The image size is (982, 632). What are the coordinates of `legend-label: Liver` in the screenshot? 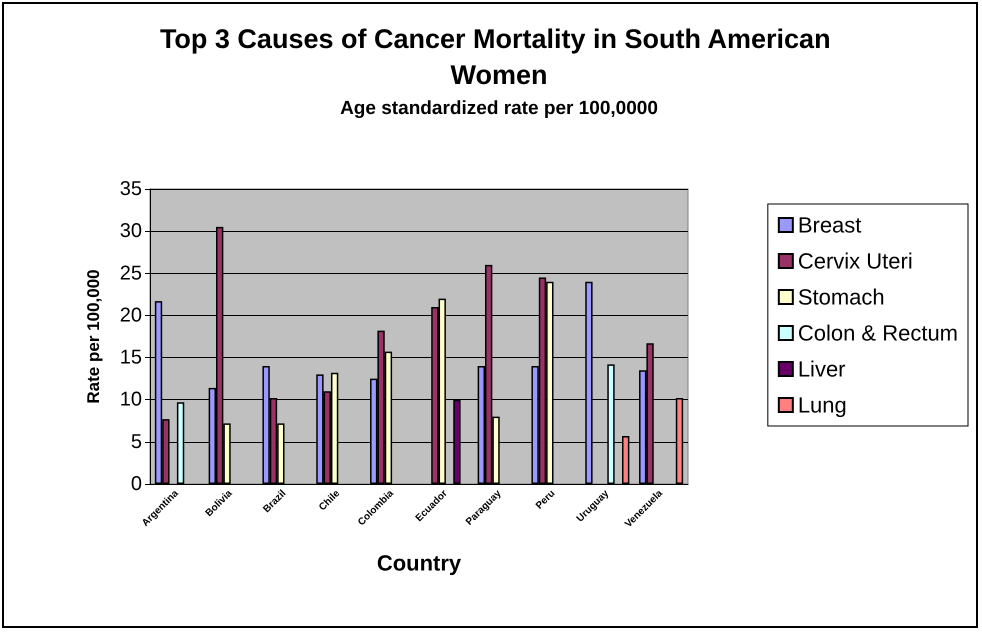 It's located at (822, 369).